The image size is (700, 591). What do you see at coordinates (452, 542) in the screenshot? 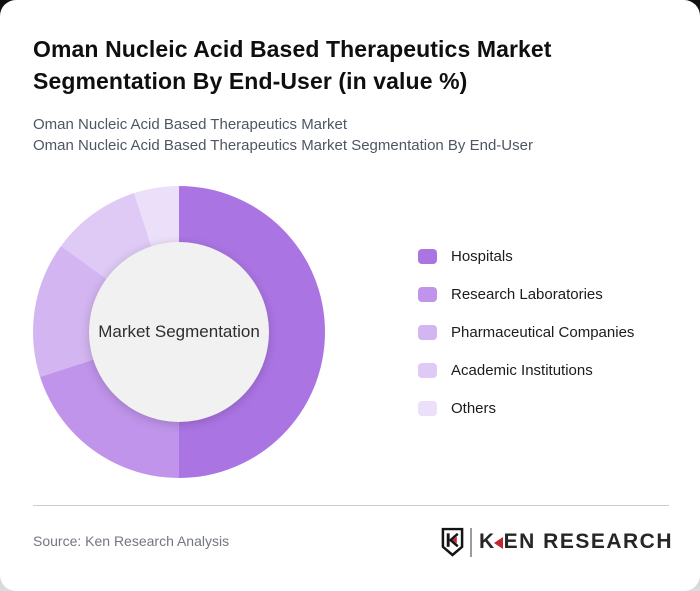
I see `shield-k-icon` at bounding box center [452, 542].